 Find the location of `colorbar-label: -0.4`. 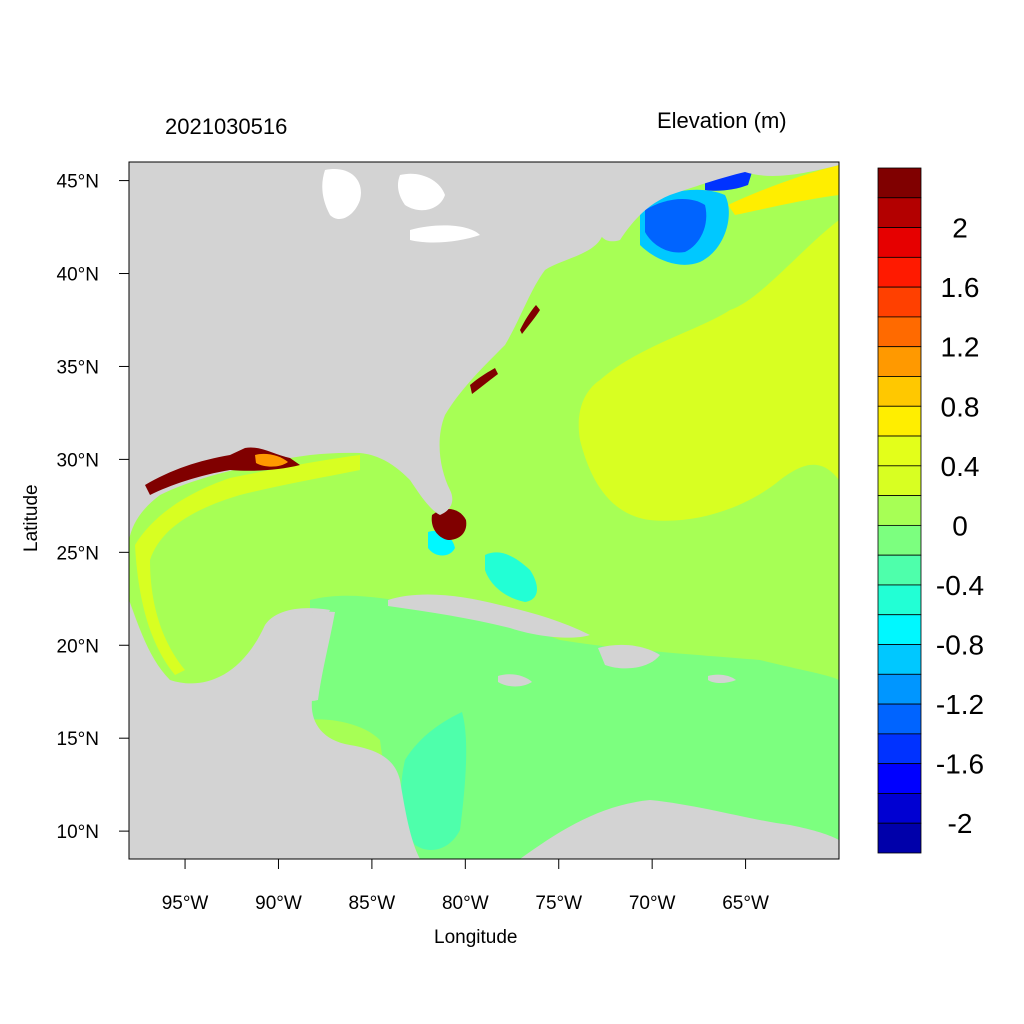

colorbar-label: -0.4 is located at coordinates (960, 585).